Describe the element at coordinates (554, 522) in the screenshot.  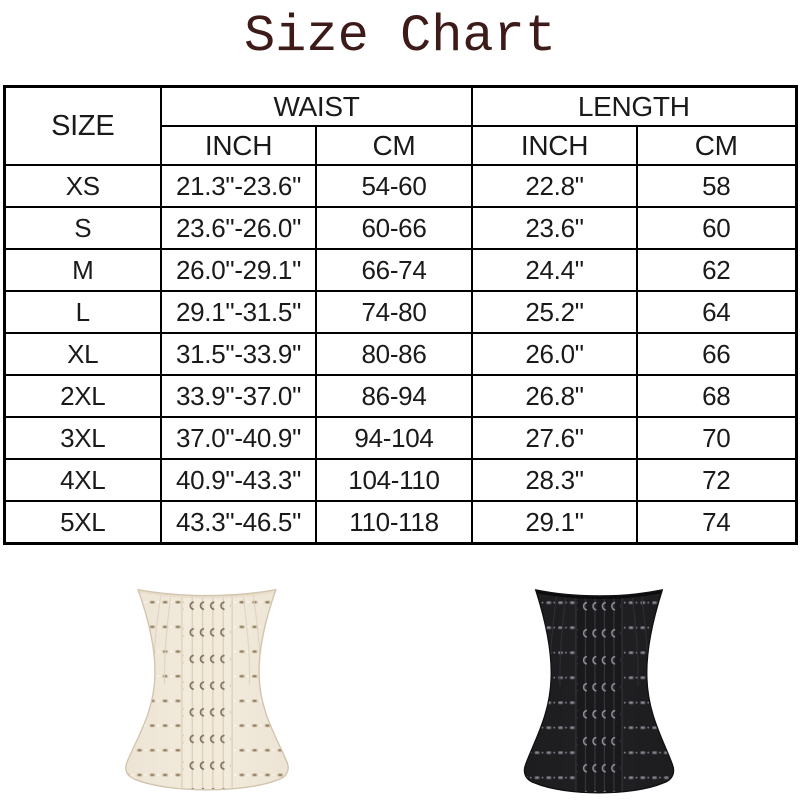
I see `length-inch-cell: 29.1"` at that location.